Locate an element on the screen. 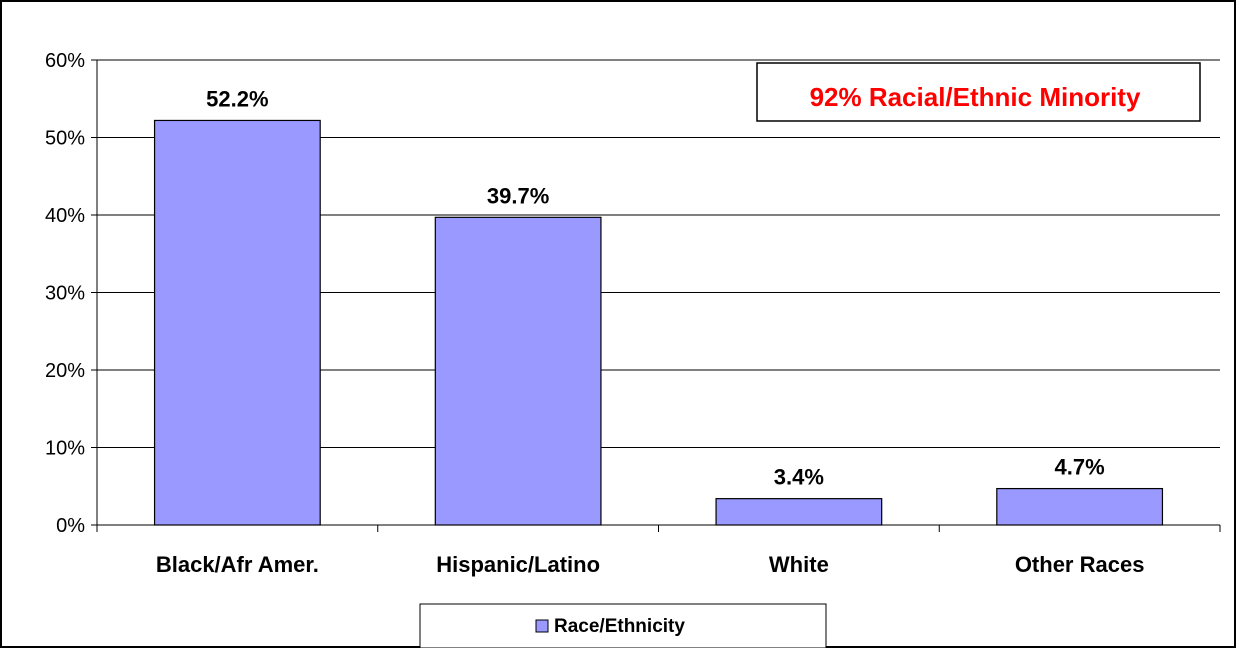  x-tick-label: Hispanic/Latino is located at coordinates (518, 564).